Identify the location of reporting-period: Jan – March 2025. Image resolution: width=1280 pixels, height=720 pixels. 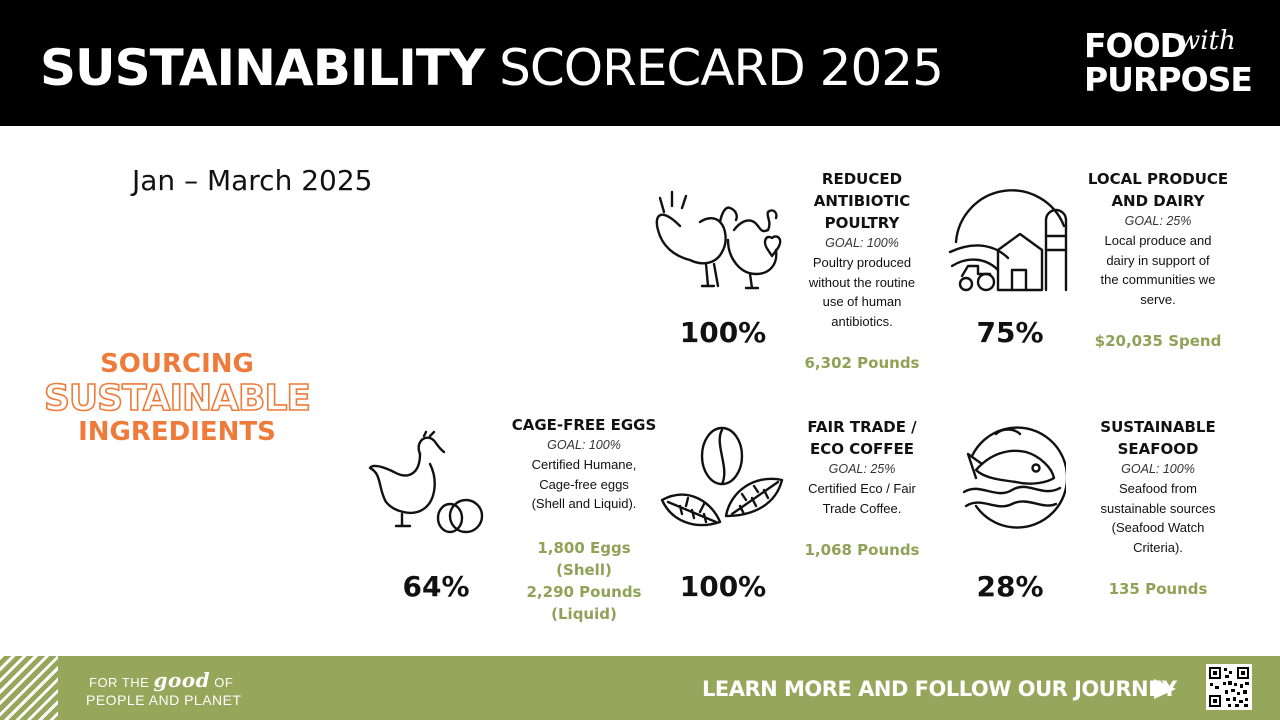
(252, 180).